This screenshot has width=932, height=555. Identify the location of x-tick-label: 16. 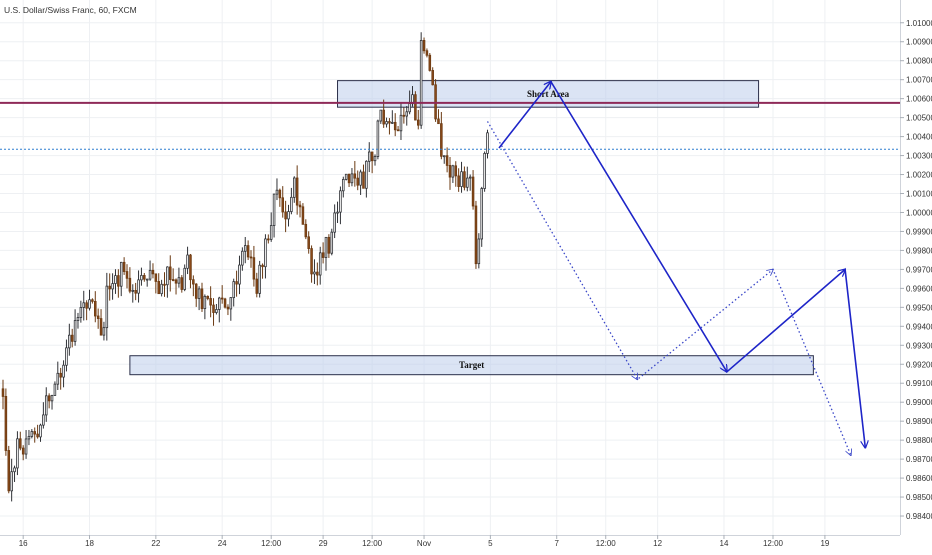
(23, 543).